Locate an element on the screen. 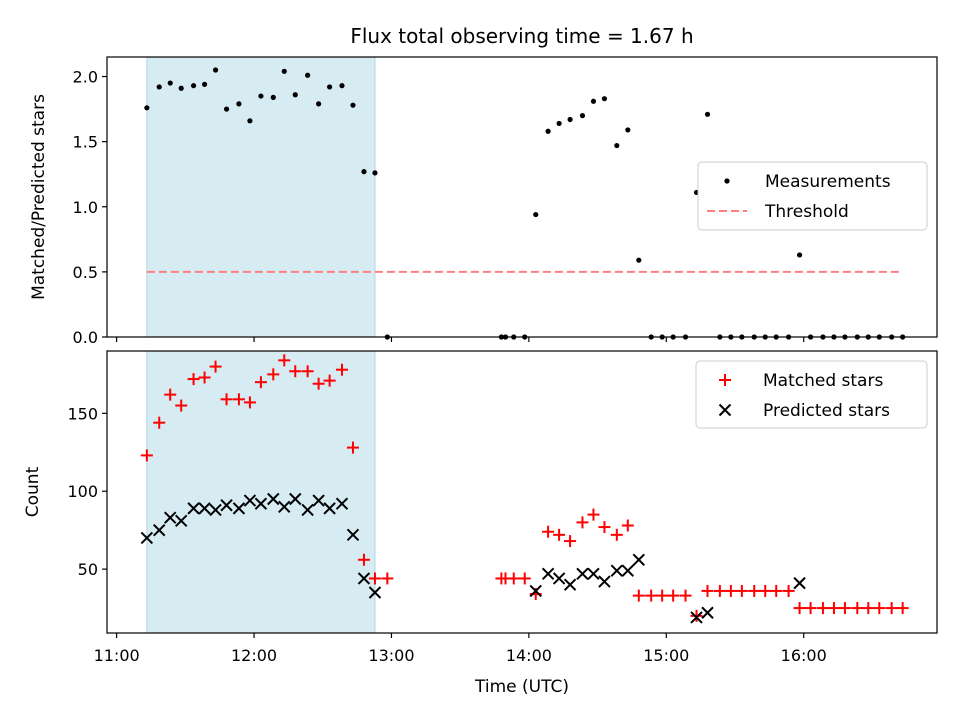 This screenshot has width=960, height=720. x-axis-label: Time (UTC) is located at coordinates (521, 687).